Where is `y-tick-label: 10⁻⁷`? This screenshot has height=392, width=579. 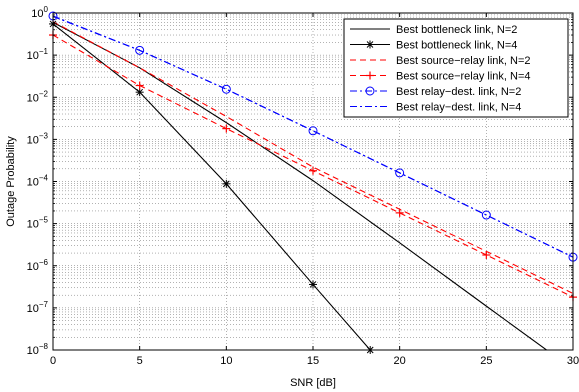
y-tick-label: 10⁻⁷ is located at coordinates (38, 307).